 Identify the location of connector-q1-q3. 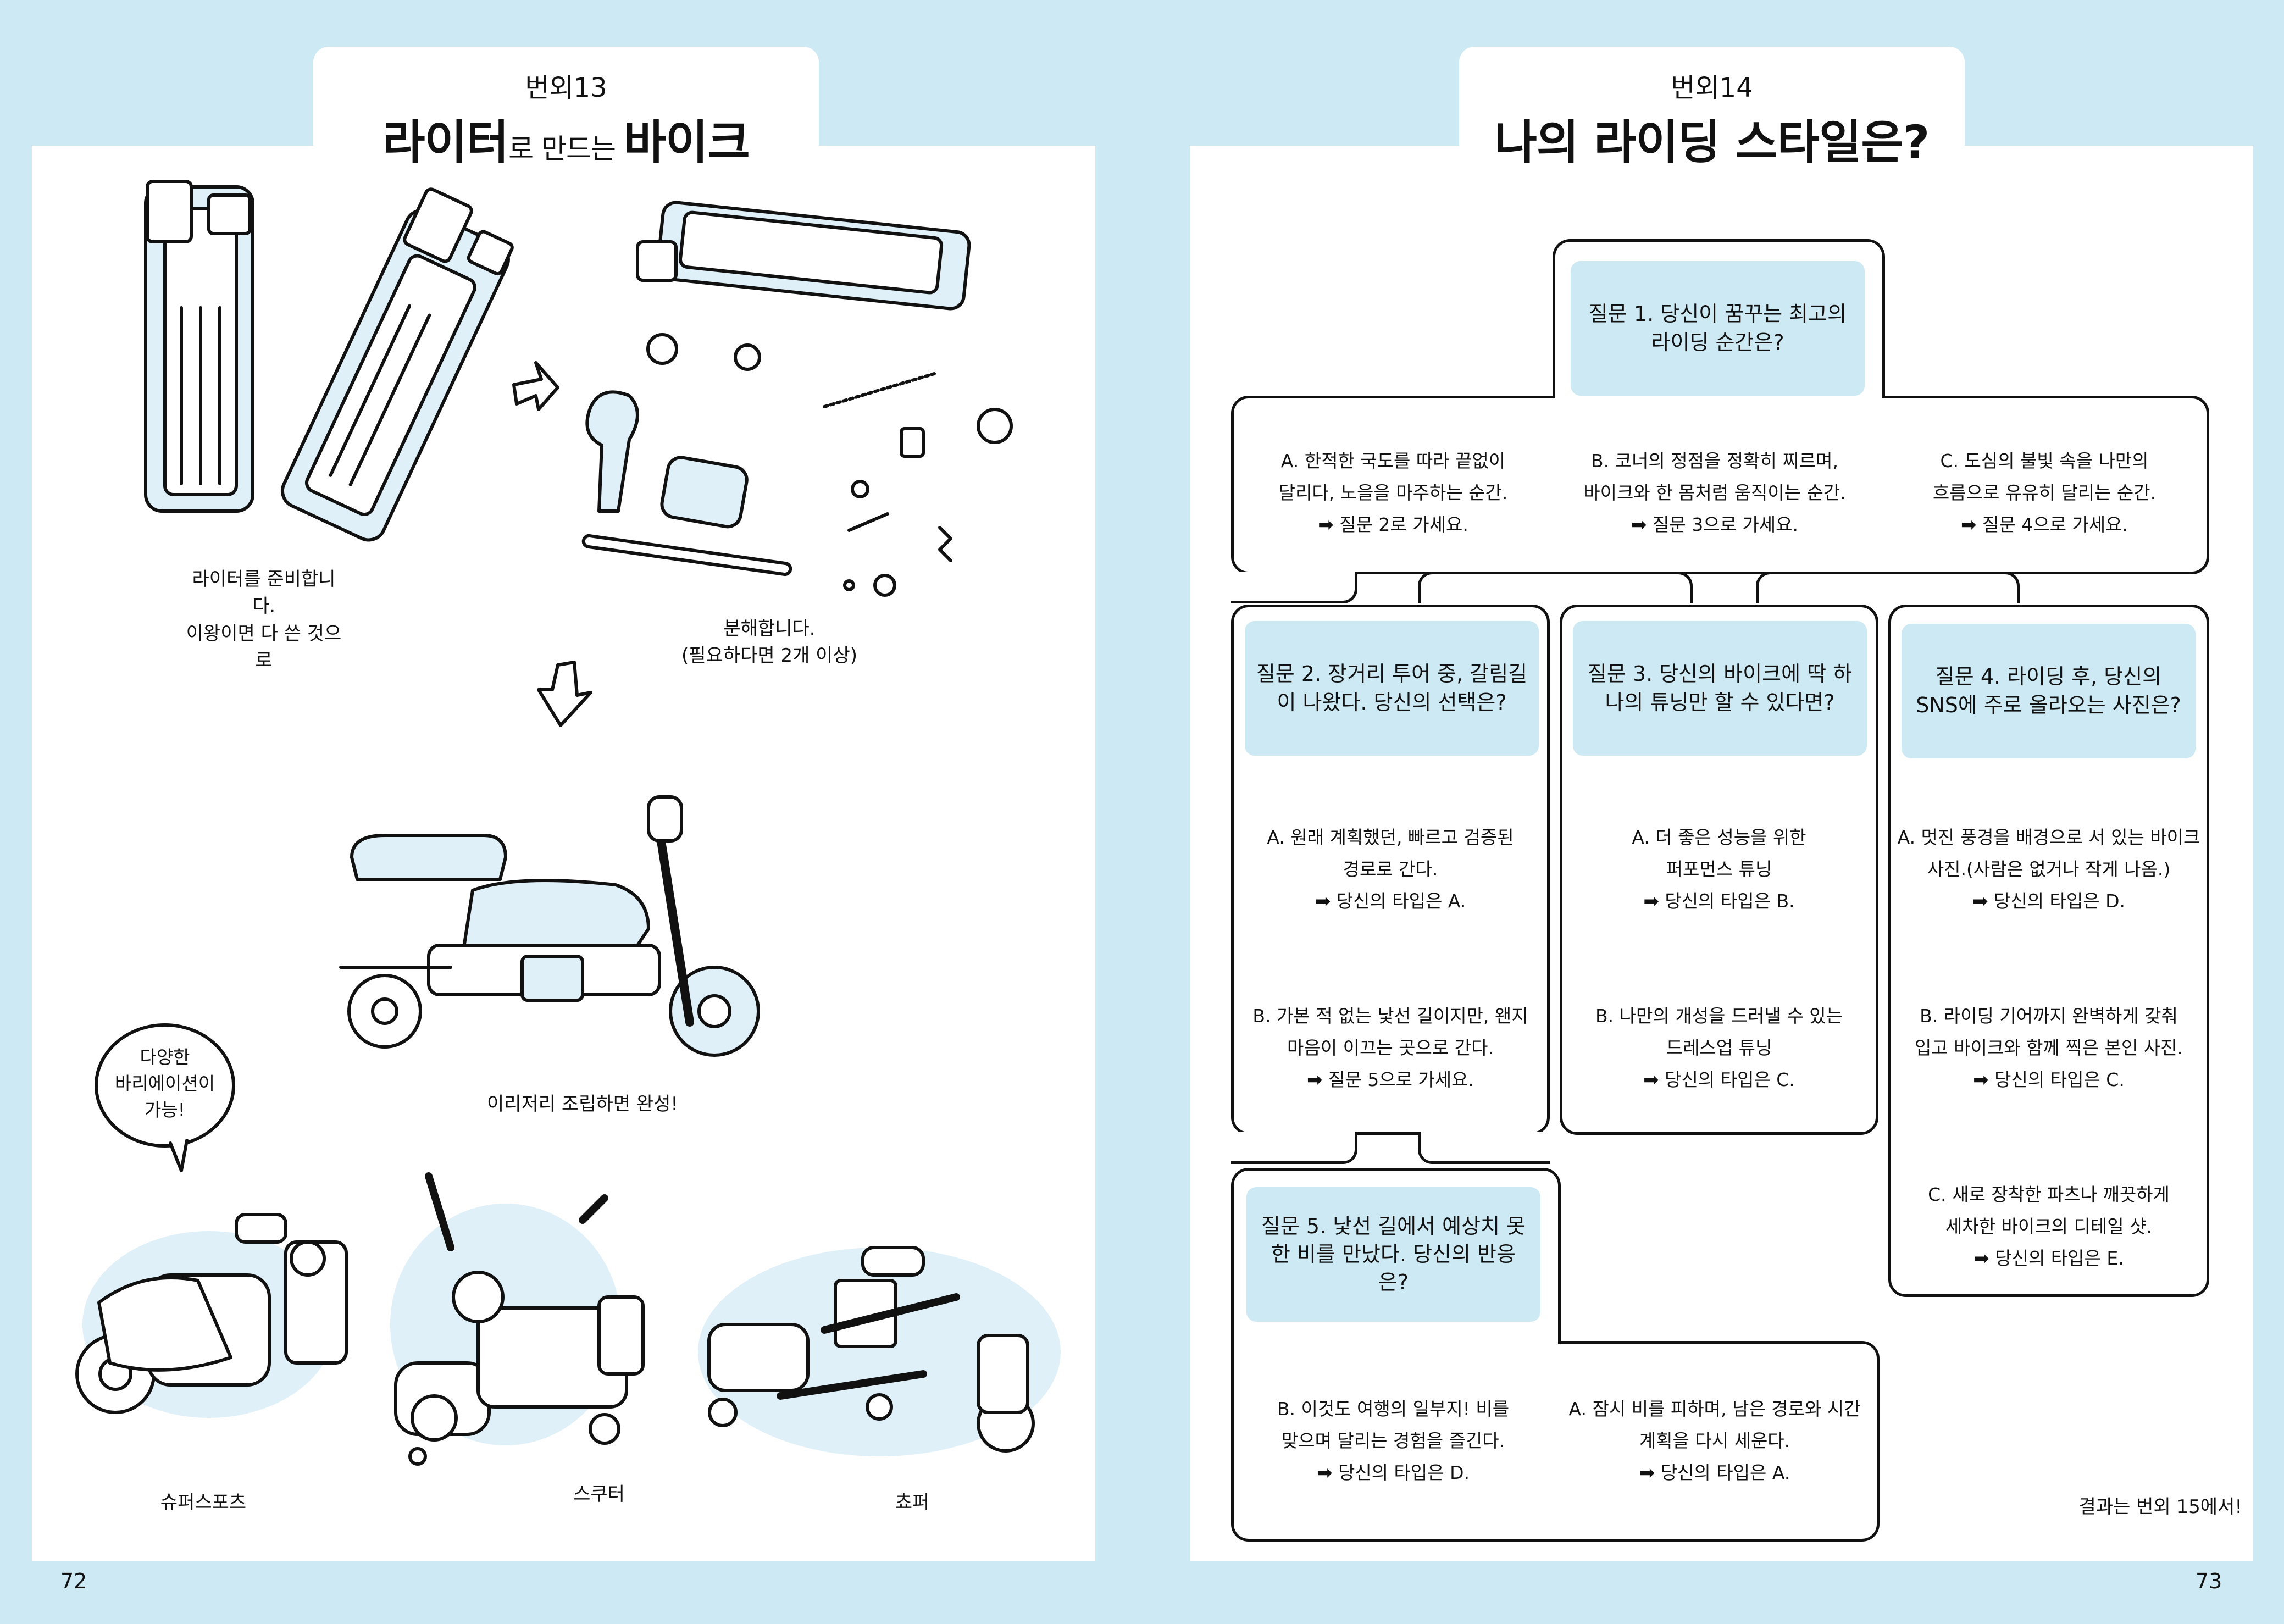
(1555, 587).